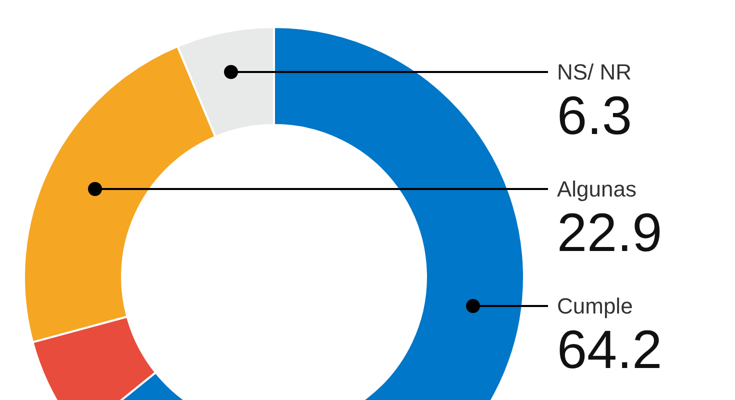 This screenshot has width=735, height=400. Describe the element at coordinates (594, 116) in the screenshot. I see `data-label: 6.3` at that location.